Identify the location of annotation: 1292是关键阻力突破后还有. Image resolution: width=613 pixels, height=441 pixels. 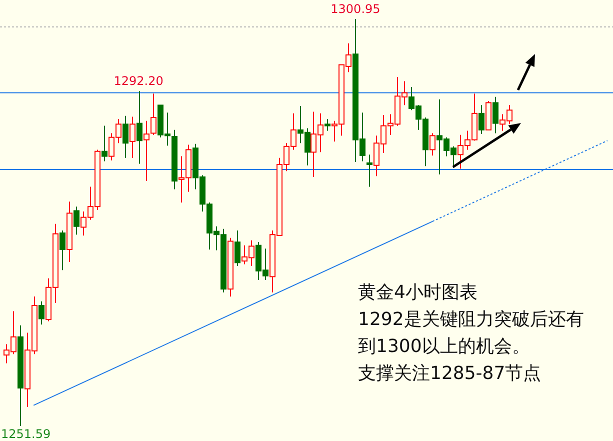
(471, 319).